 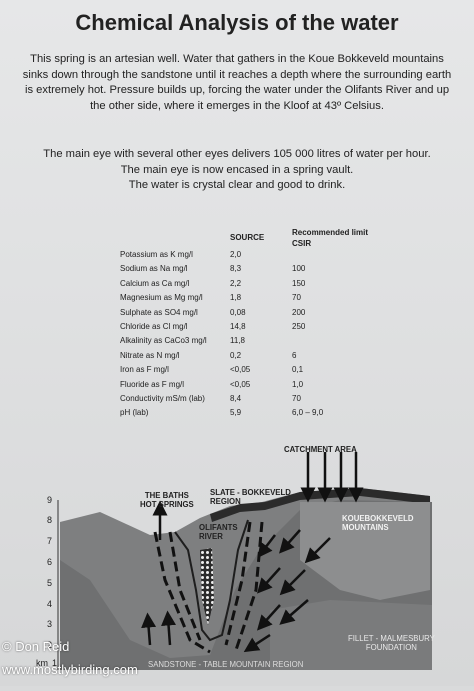 I want to click on watermark-url: www.mostlybirding.com, so click(x=70, y=669).